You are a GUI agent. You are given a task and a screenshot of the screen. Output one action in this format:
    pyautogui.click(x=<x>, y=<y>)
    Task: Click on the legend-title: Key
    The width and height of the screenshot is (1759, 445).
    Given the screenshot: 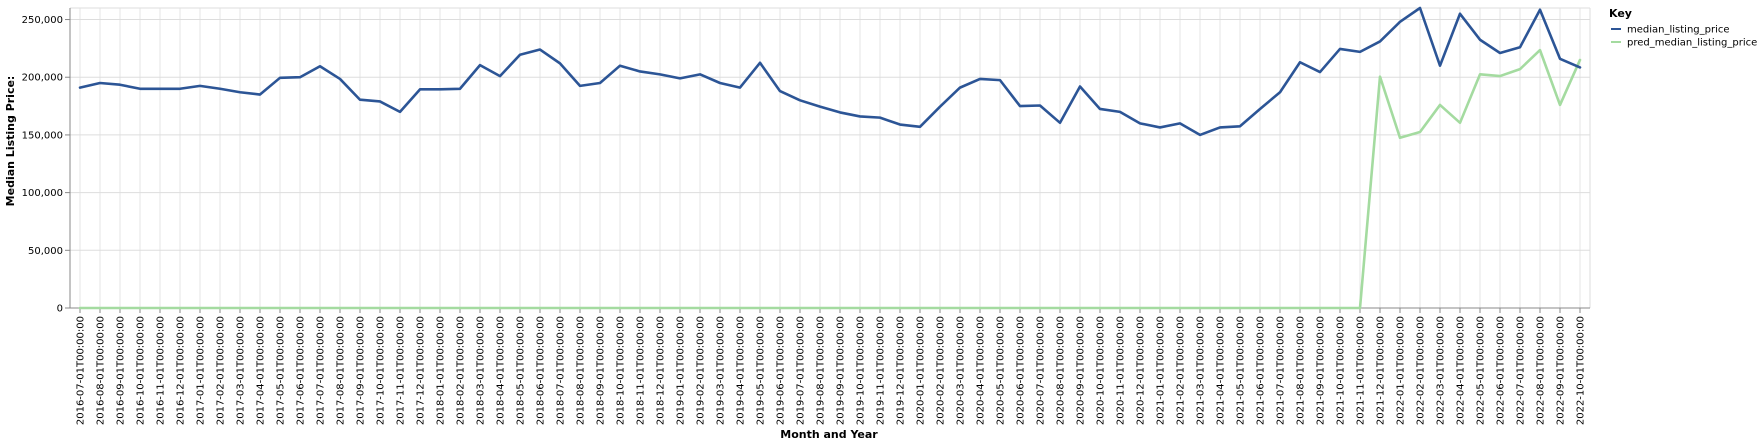 What is the action you would take?
    pyautogui.click(x=1620, y=13)
    